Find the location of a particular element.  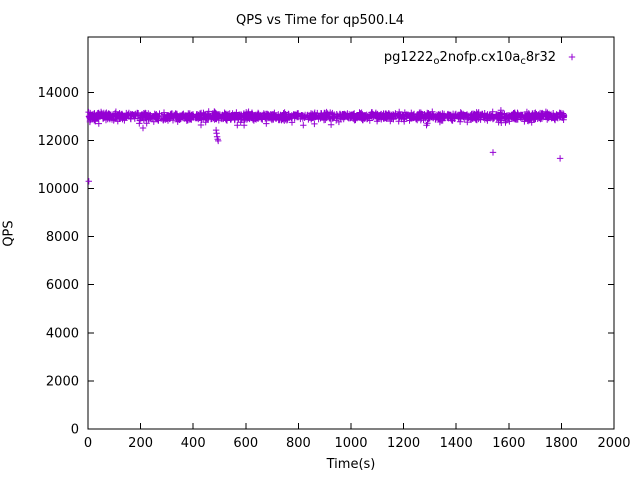

x-tick-label: 400 is located at coordinates (193, 443).